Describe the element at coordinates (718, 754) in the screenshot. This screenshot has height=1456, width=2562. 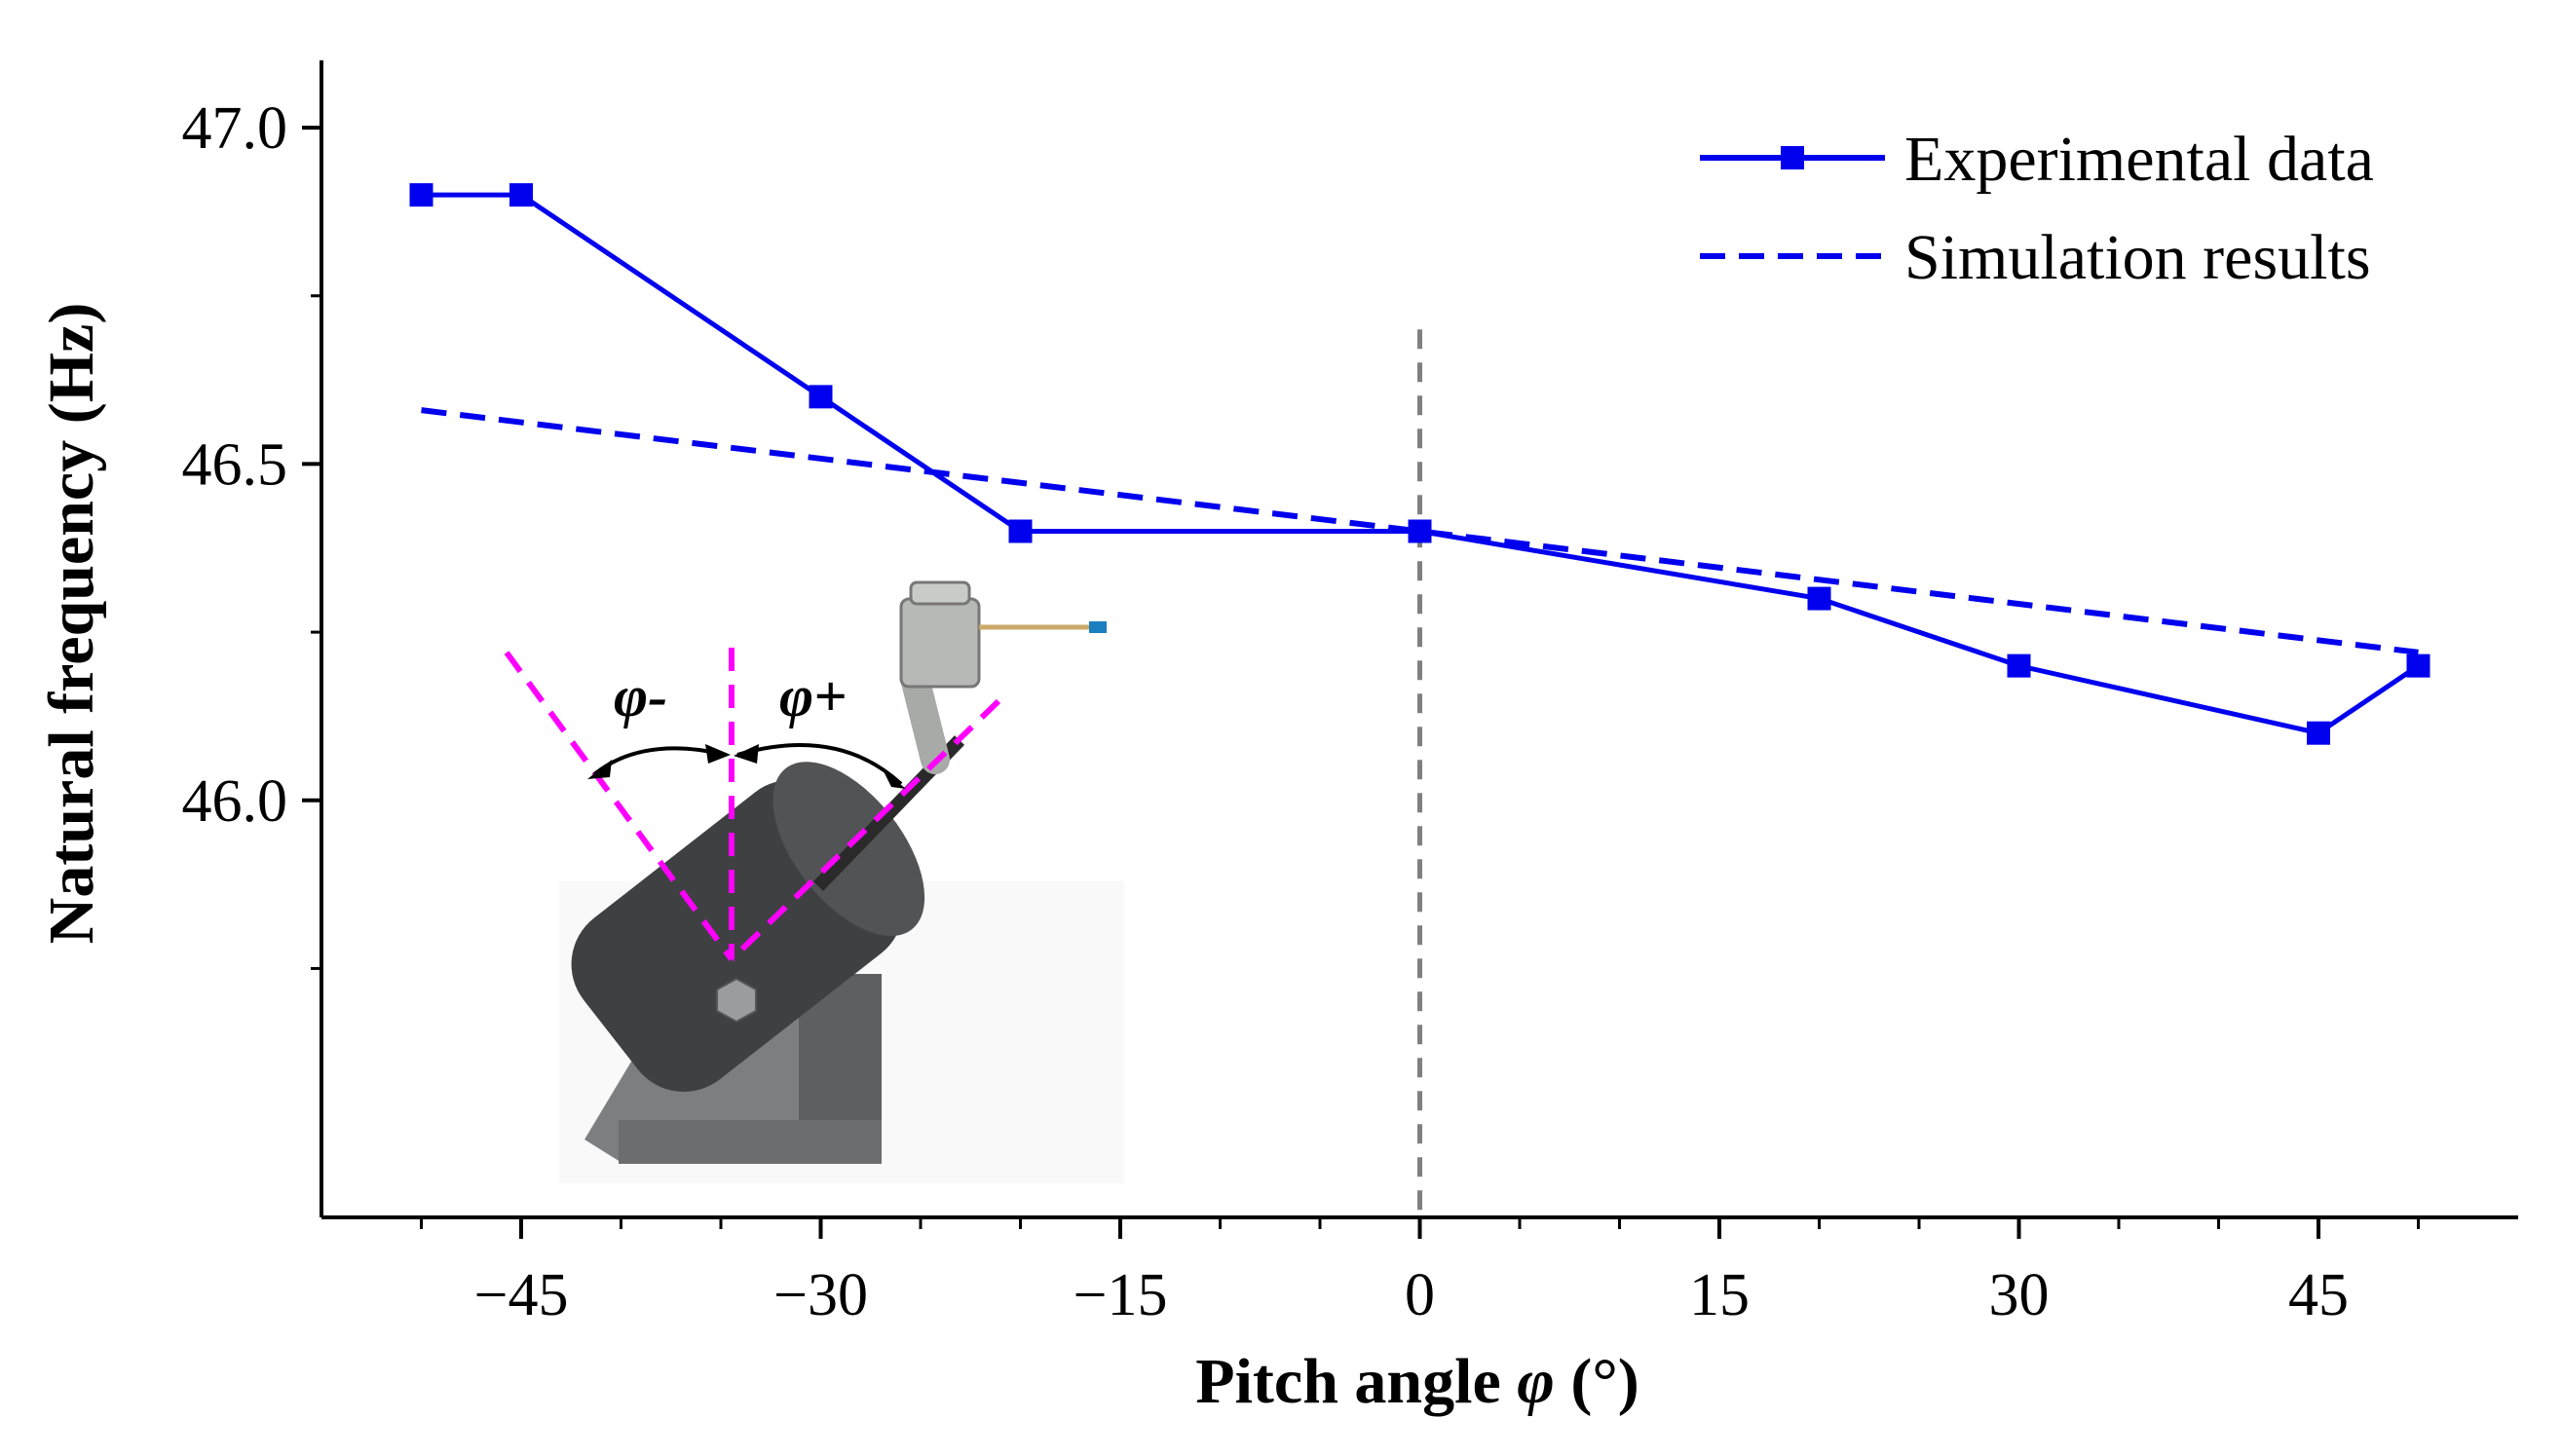
I see `inset-arrowhead-minus-end` at that location.